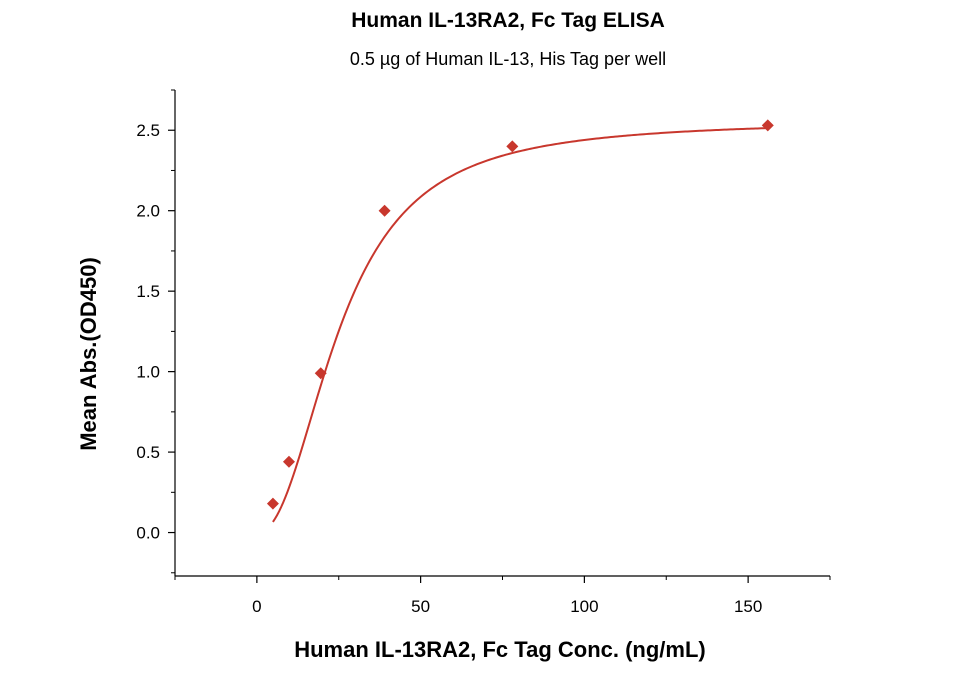 Image resolution: width=960 pixels, height=679 pixels. Describe the element at coordinates (148, 452) in the screenshot. I see `y-tick-label: 0.5` at that location.